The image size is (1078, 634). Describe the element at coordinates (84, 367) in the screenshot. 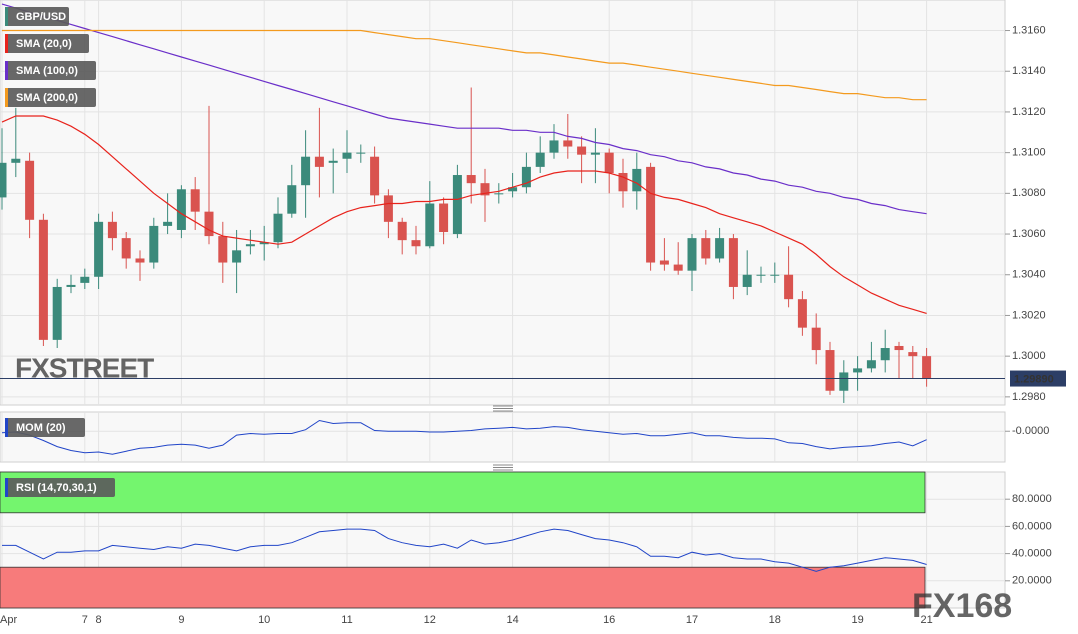

I see `watermark: FXSTREET` at that location.